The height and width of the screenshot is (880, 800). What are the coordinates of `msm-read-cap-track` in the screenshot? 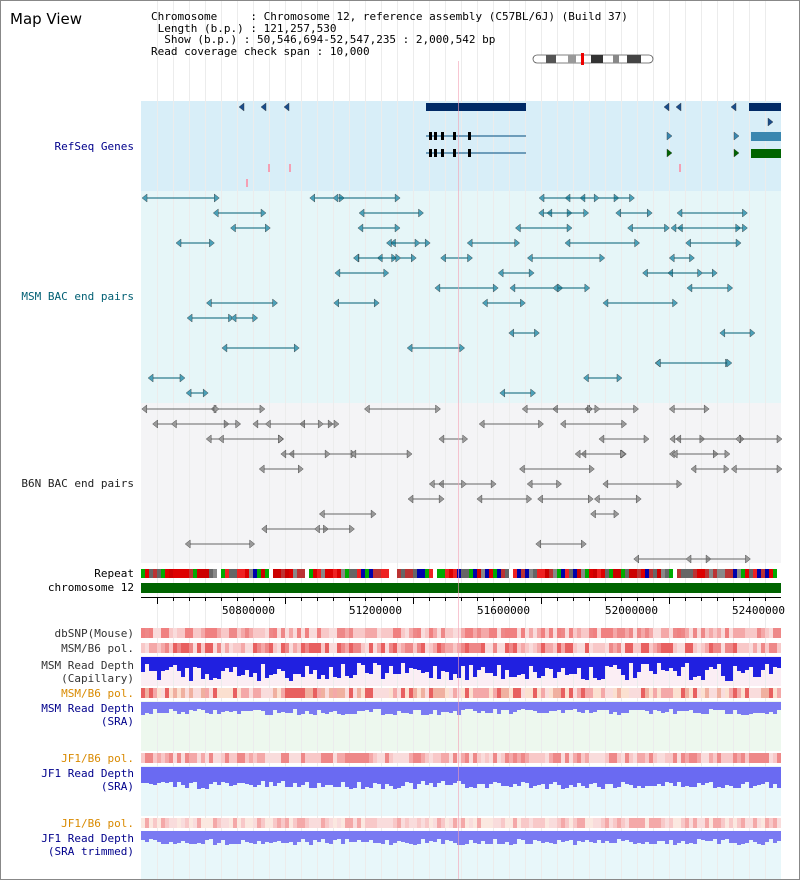 It's located at (461, 671).